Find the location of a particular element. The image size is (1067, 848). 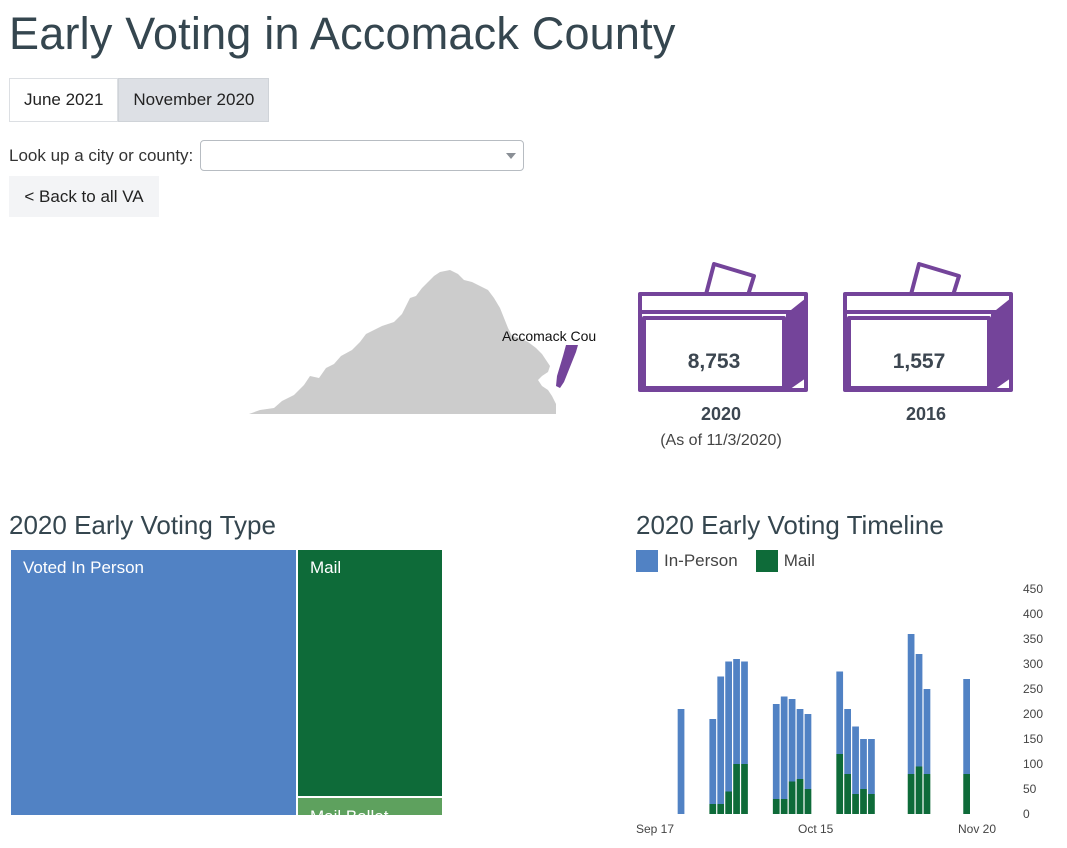

y-tick-label: 450 is located at coordinates (1033, 589).